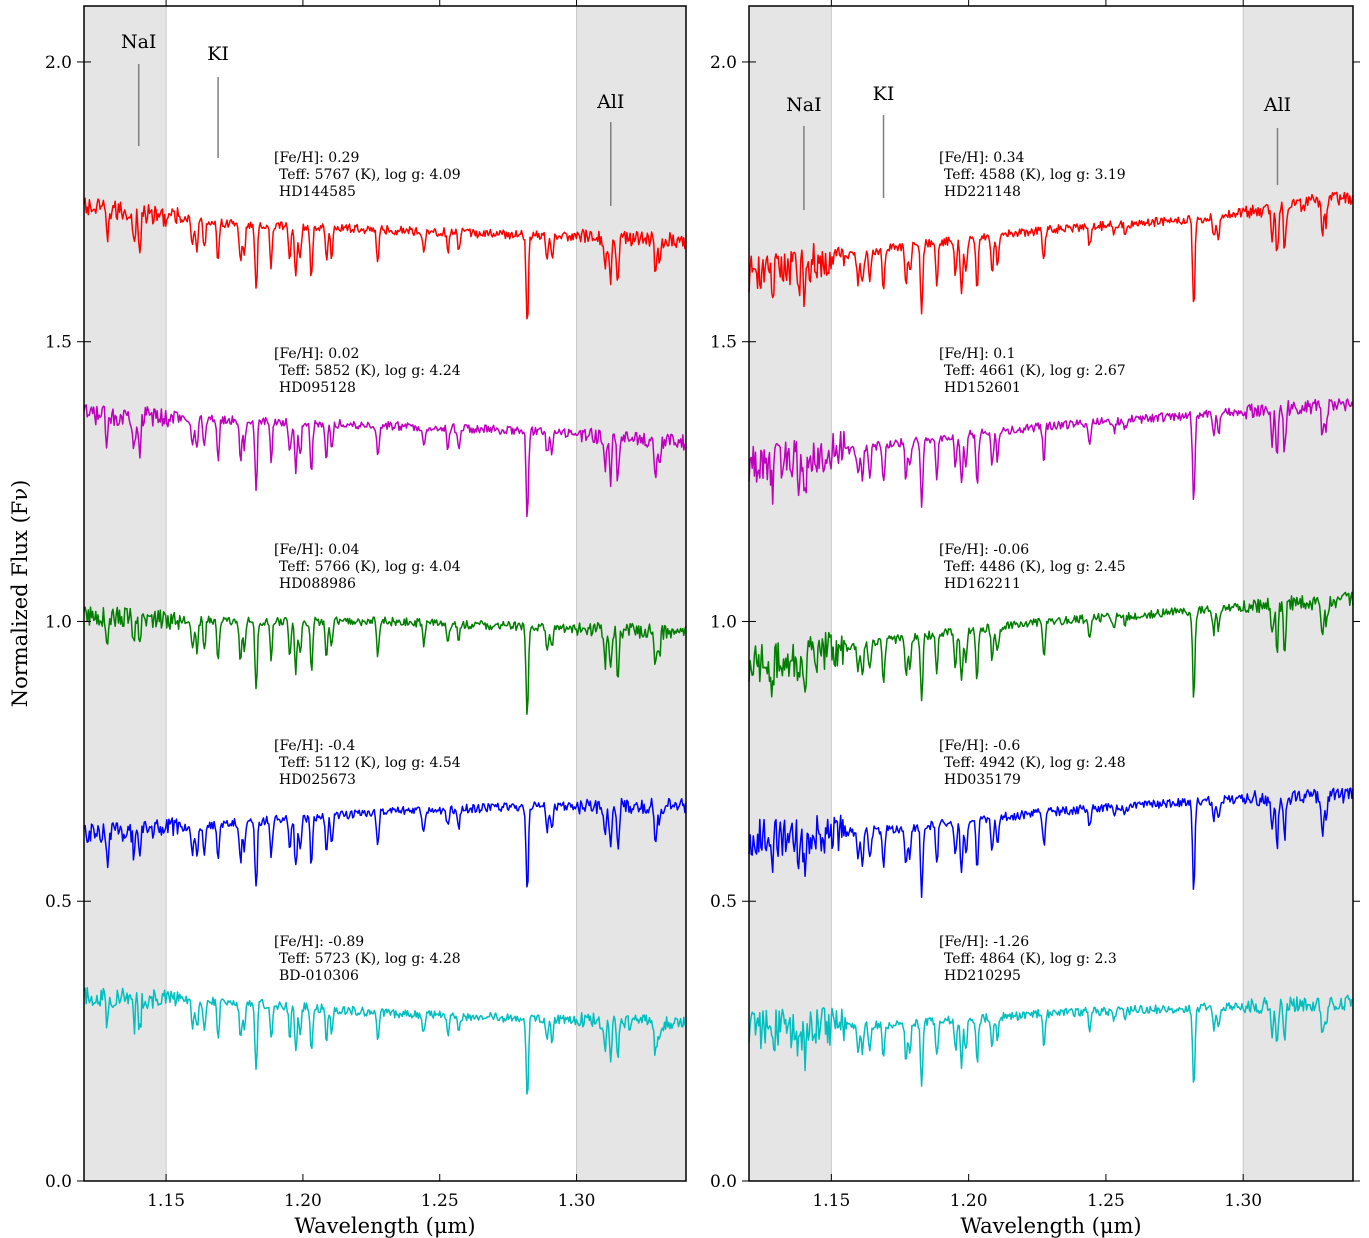 This screenshot has height=1238, width=1369. What do you see at coordinates (982, 158) in the screenshot?
I see `feh-label: [Fe/H]: 0.34` at bounding box center [982, 158].